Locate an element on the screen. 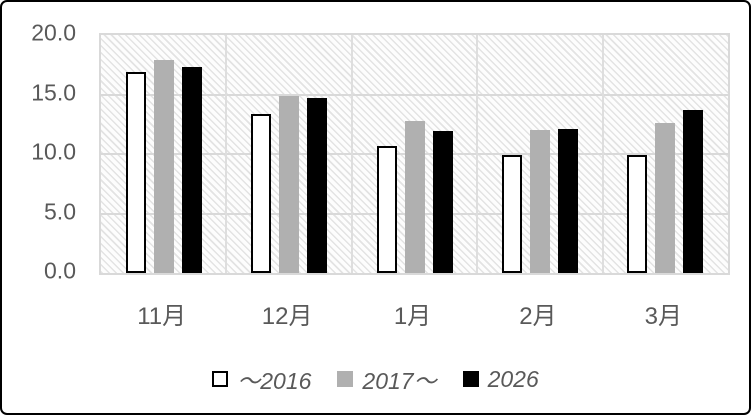 Image resolution: width=751 pixels, height=415 pixels. x-axis-category-label: 1月 is located at coordinates (412, 316).